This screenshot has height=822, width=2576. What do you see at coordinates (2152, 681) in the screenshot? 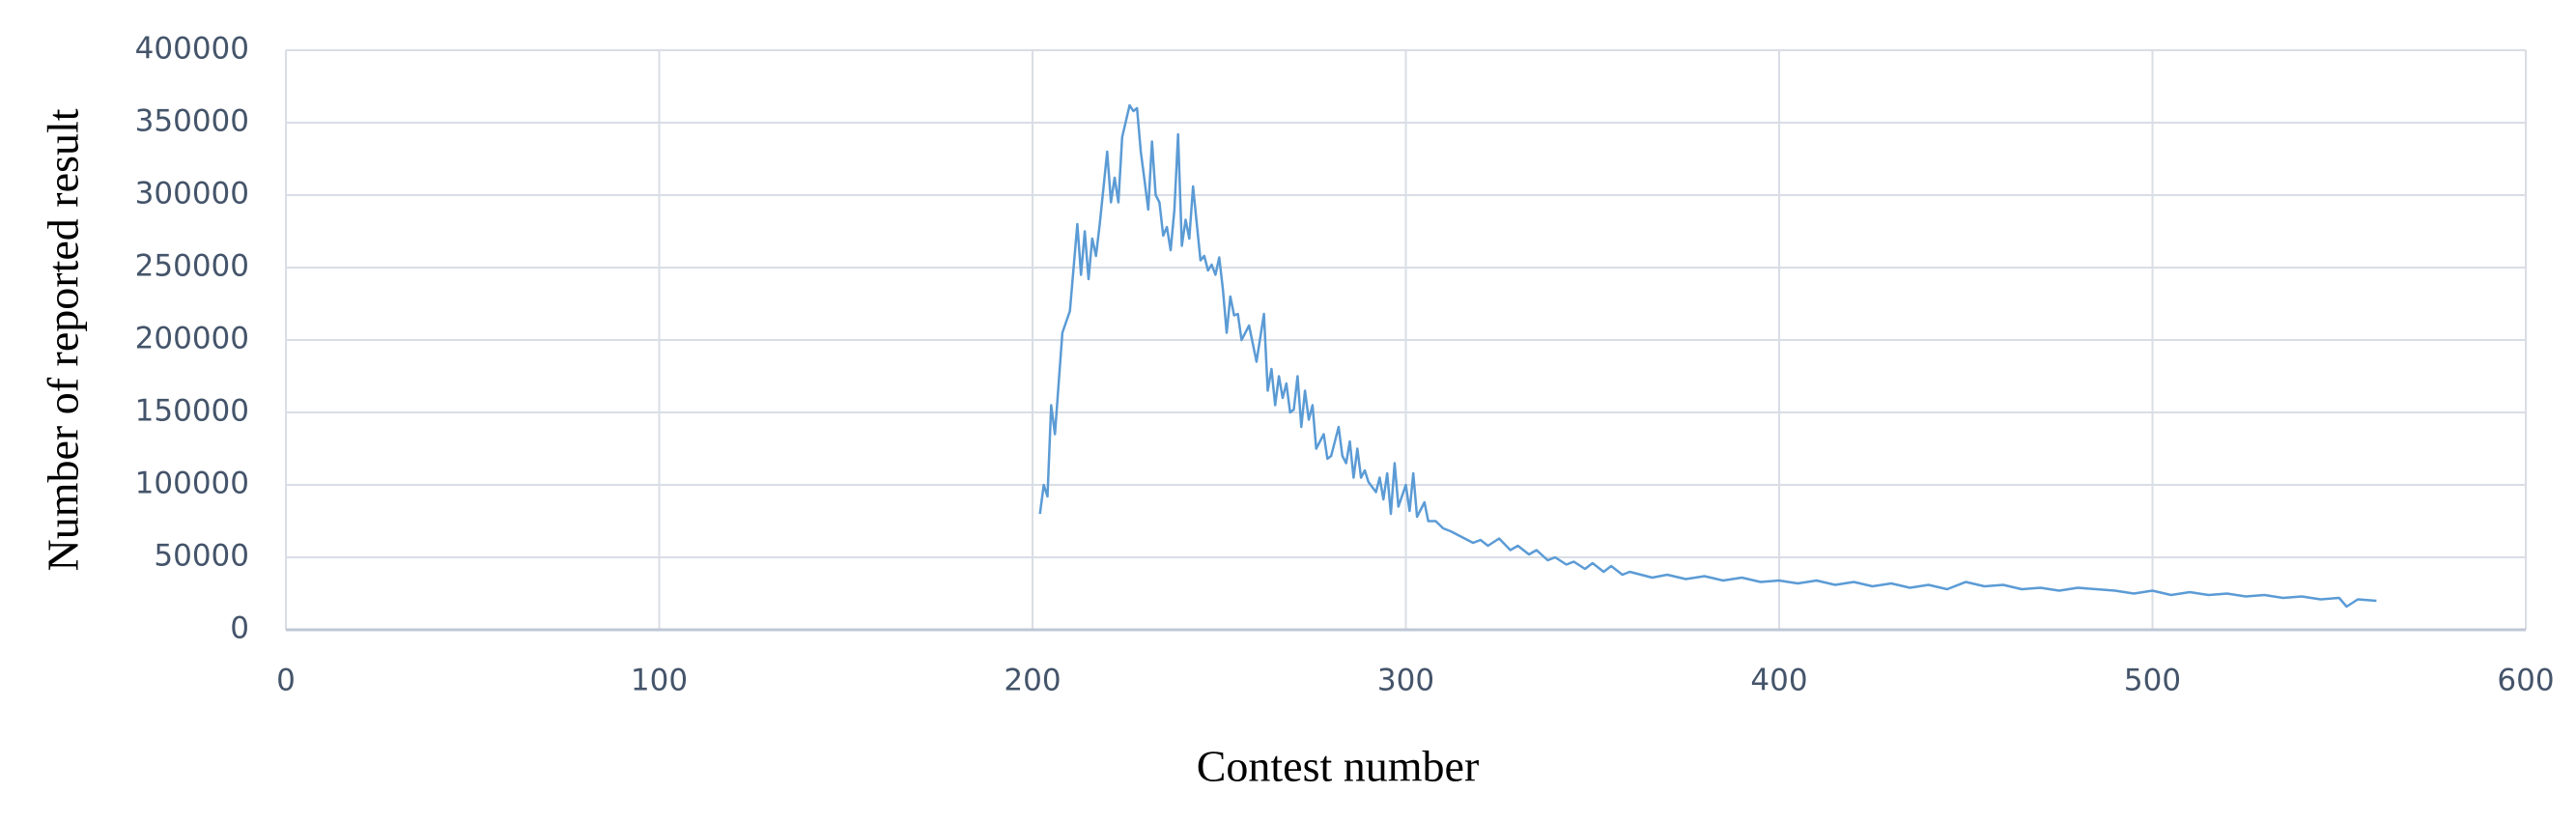
I see `x-tick-label: 500` at bounding box center [2152, 681].